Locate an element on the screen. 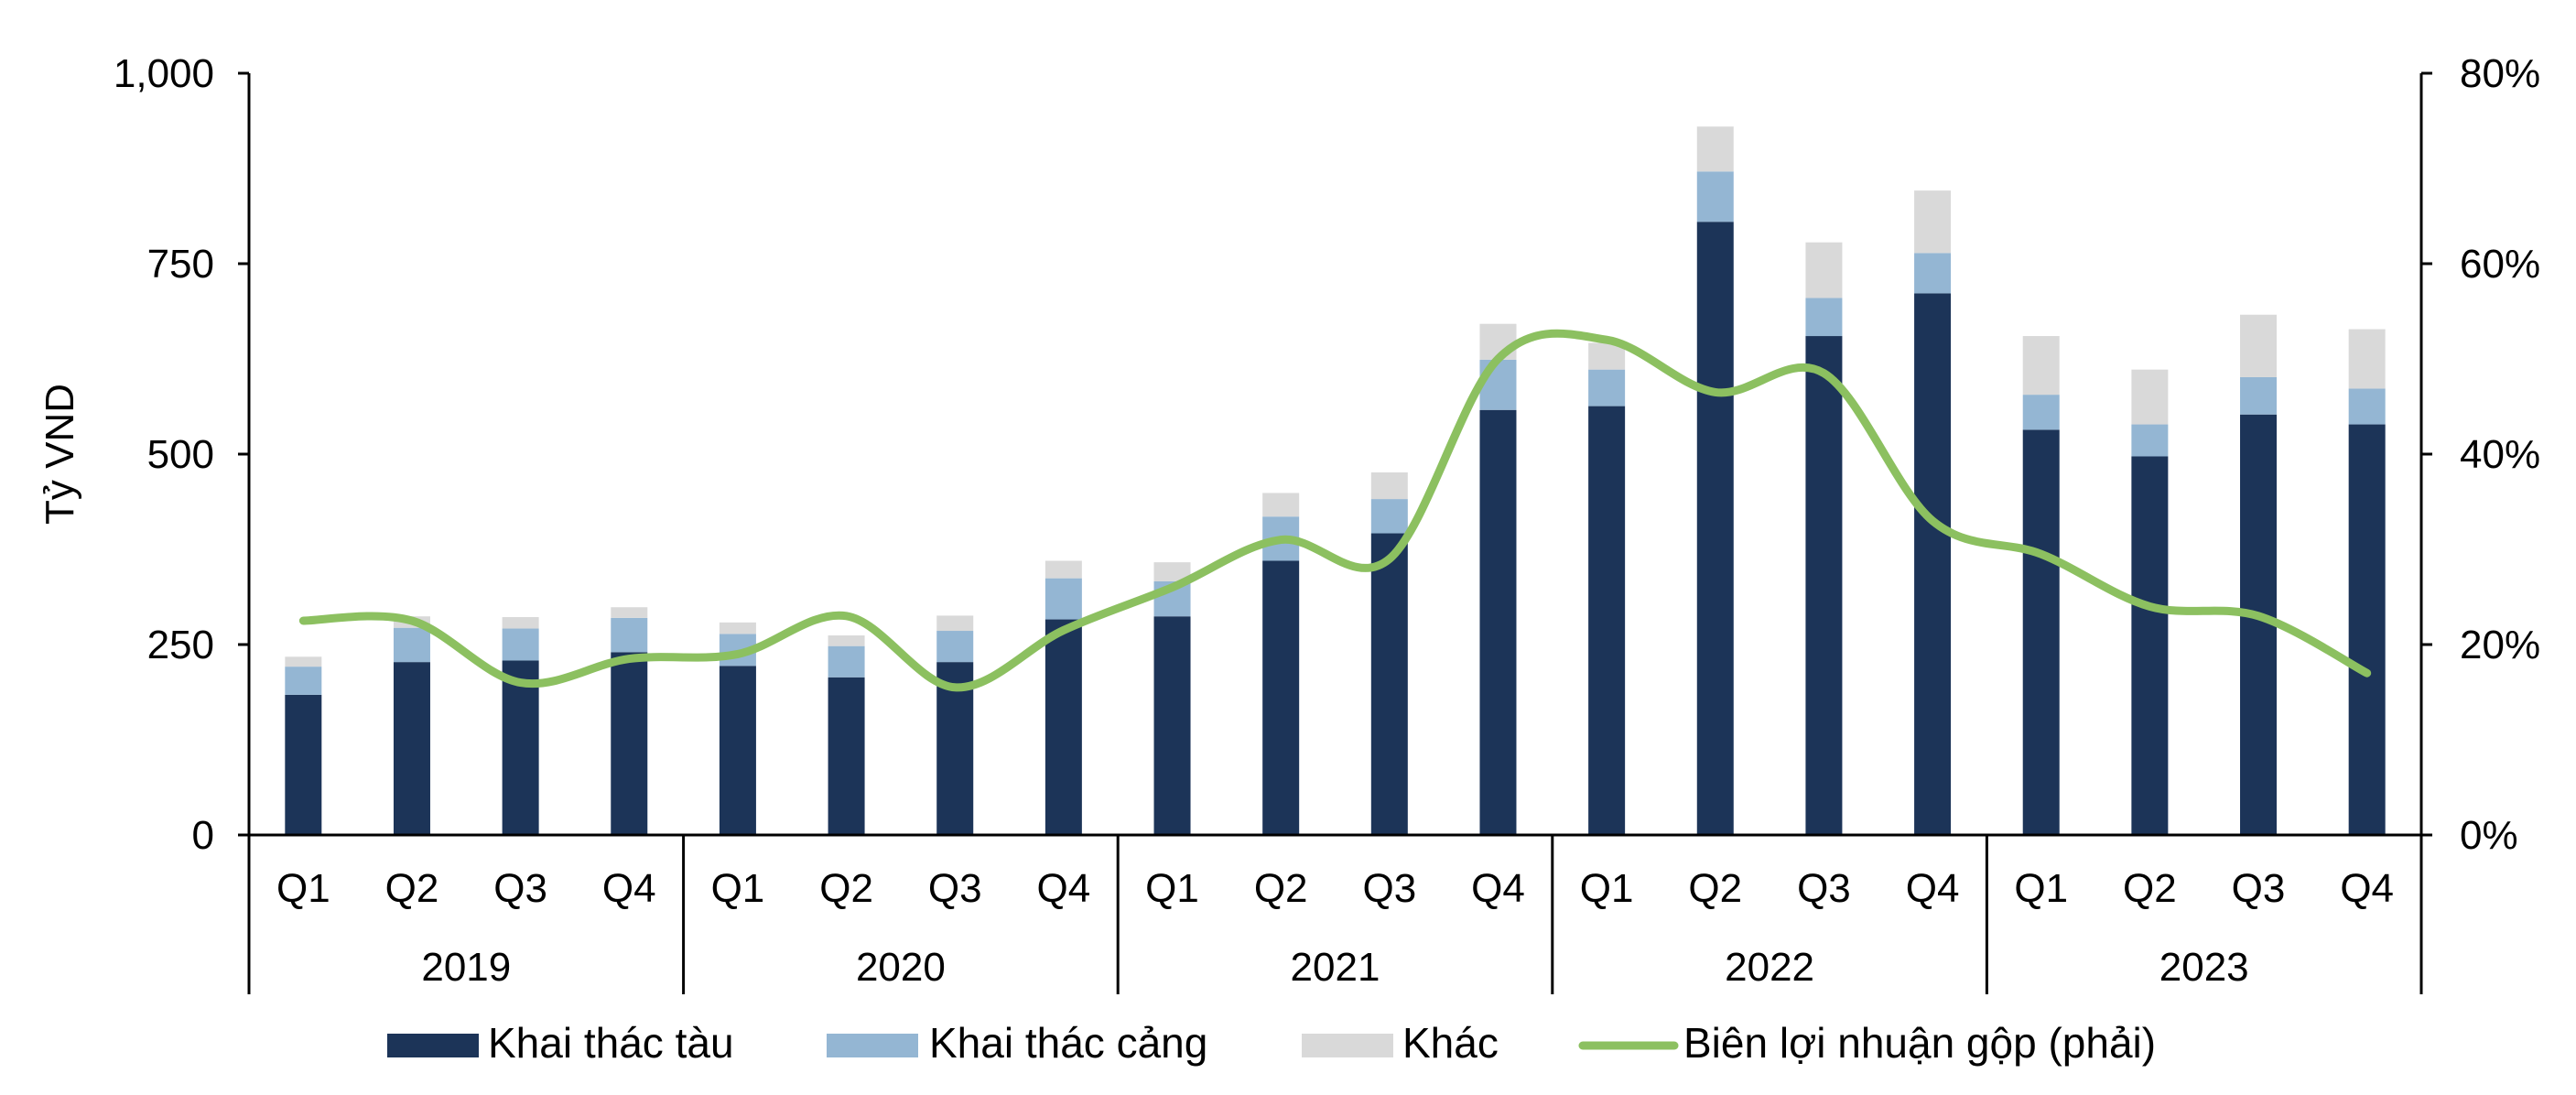 This screenshot has width=2576, height=1095. bar-khác-17 is located at coordinates (2150, 397).